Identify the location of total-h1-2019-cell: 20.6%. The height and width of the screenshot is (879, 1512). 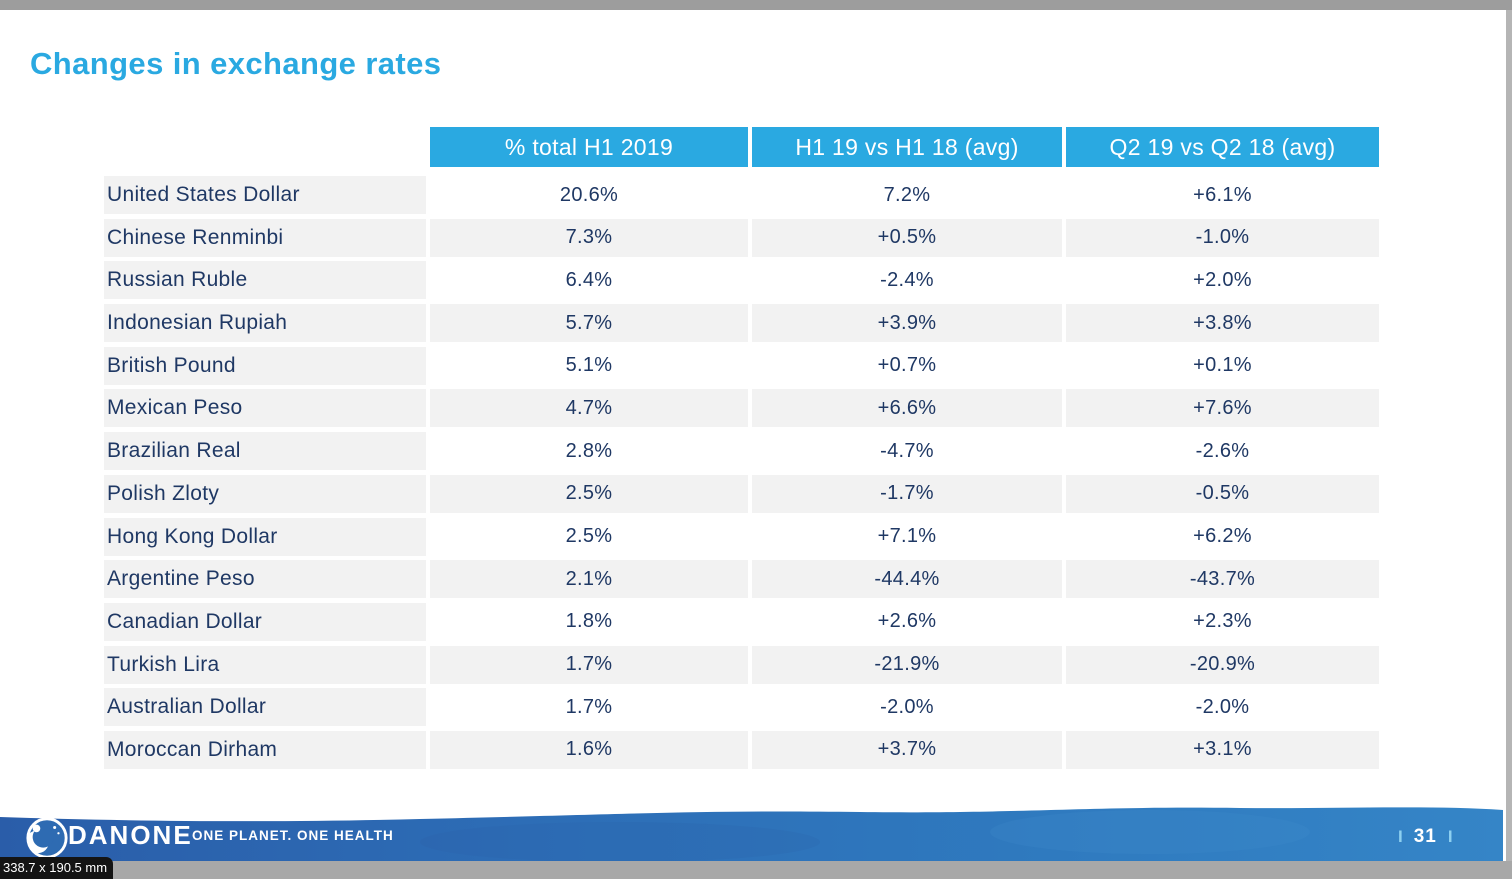
(589, 195).